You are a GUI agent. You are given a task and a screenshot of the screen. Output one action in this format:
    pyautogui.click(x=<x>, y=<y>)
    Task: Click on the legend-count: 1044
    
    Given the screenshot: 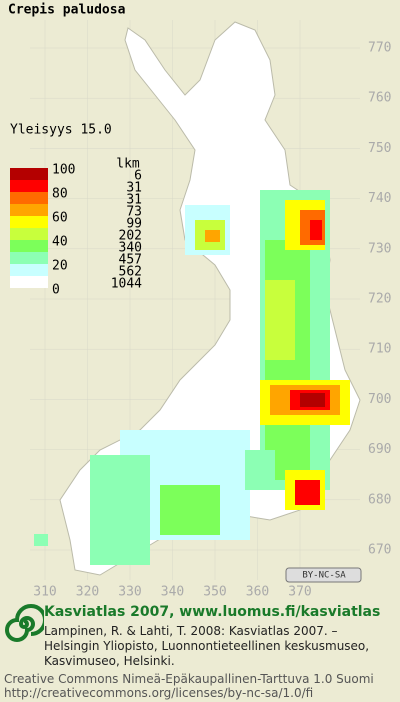 What is the action you would take?
    pyautogui.click(x=126, y=284)
    